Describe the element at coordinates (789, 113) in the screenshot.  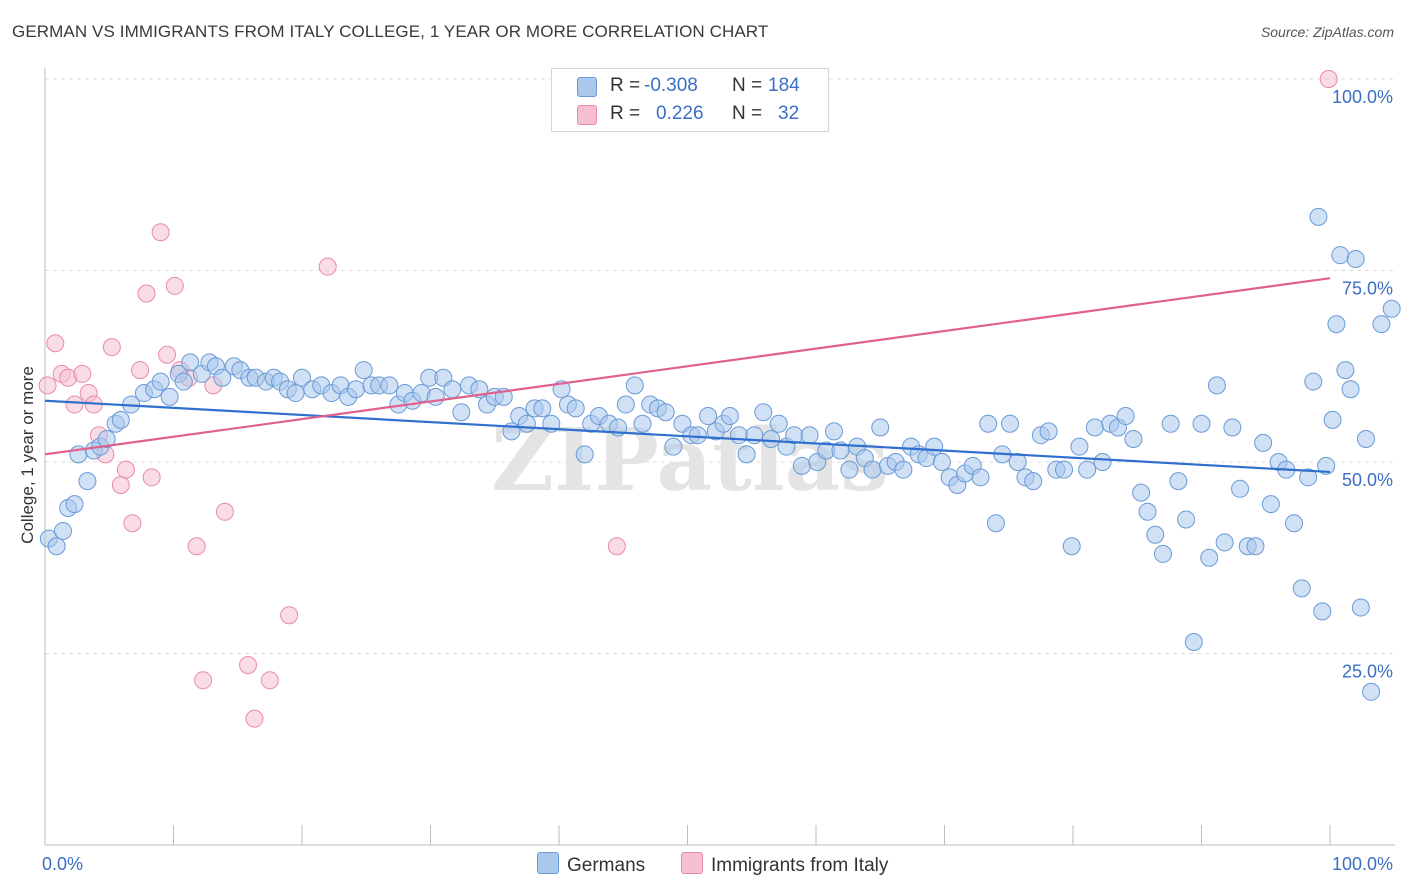
I see `n-value: 32` at that location.